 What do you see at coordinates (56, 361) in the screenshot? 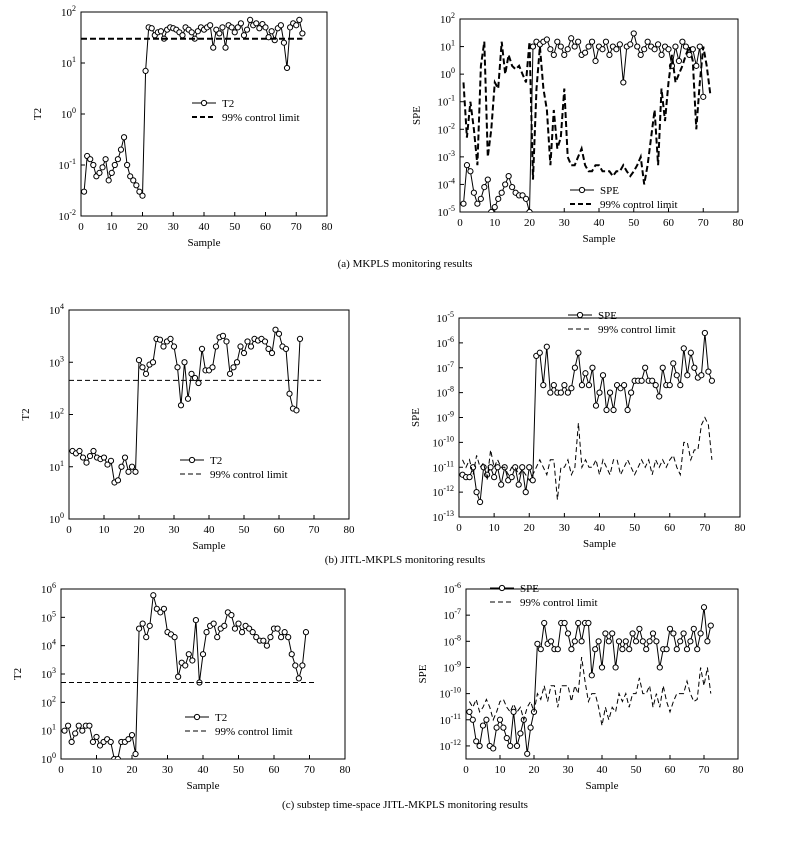
I see `y-tick-label: 10³` at bounding box center [56, 361].